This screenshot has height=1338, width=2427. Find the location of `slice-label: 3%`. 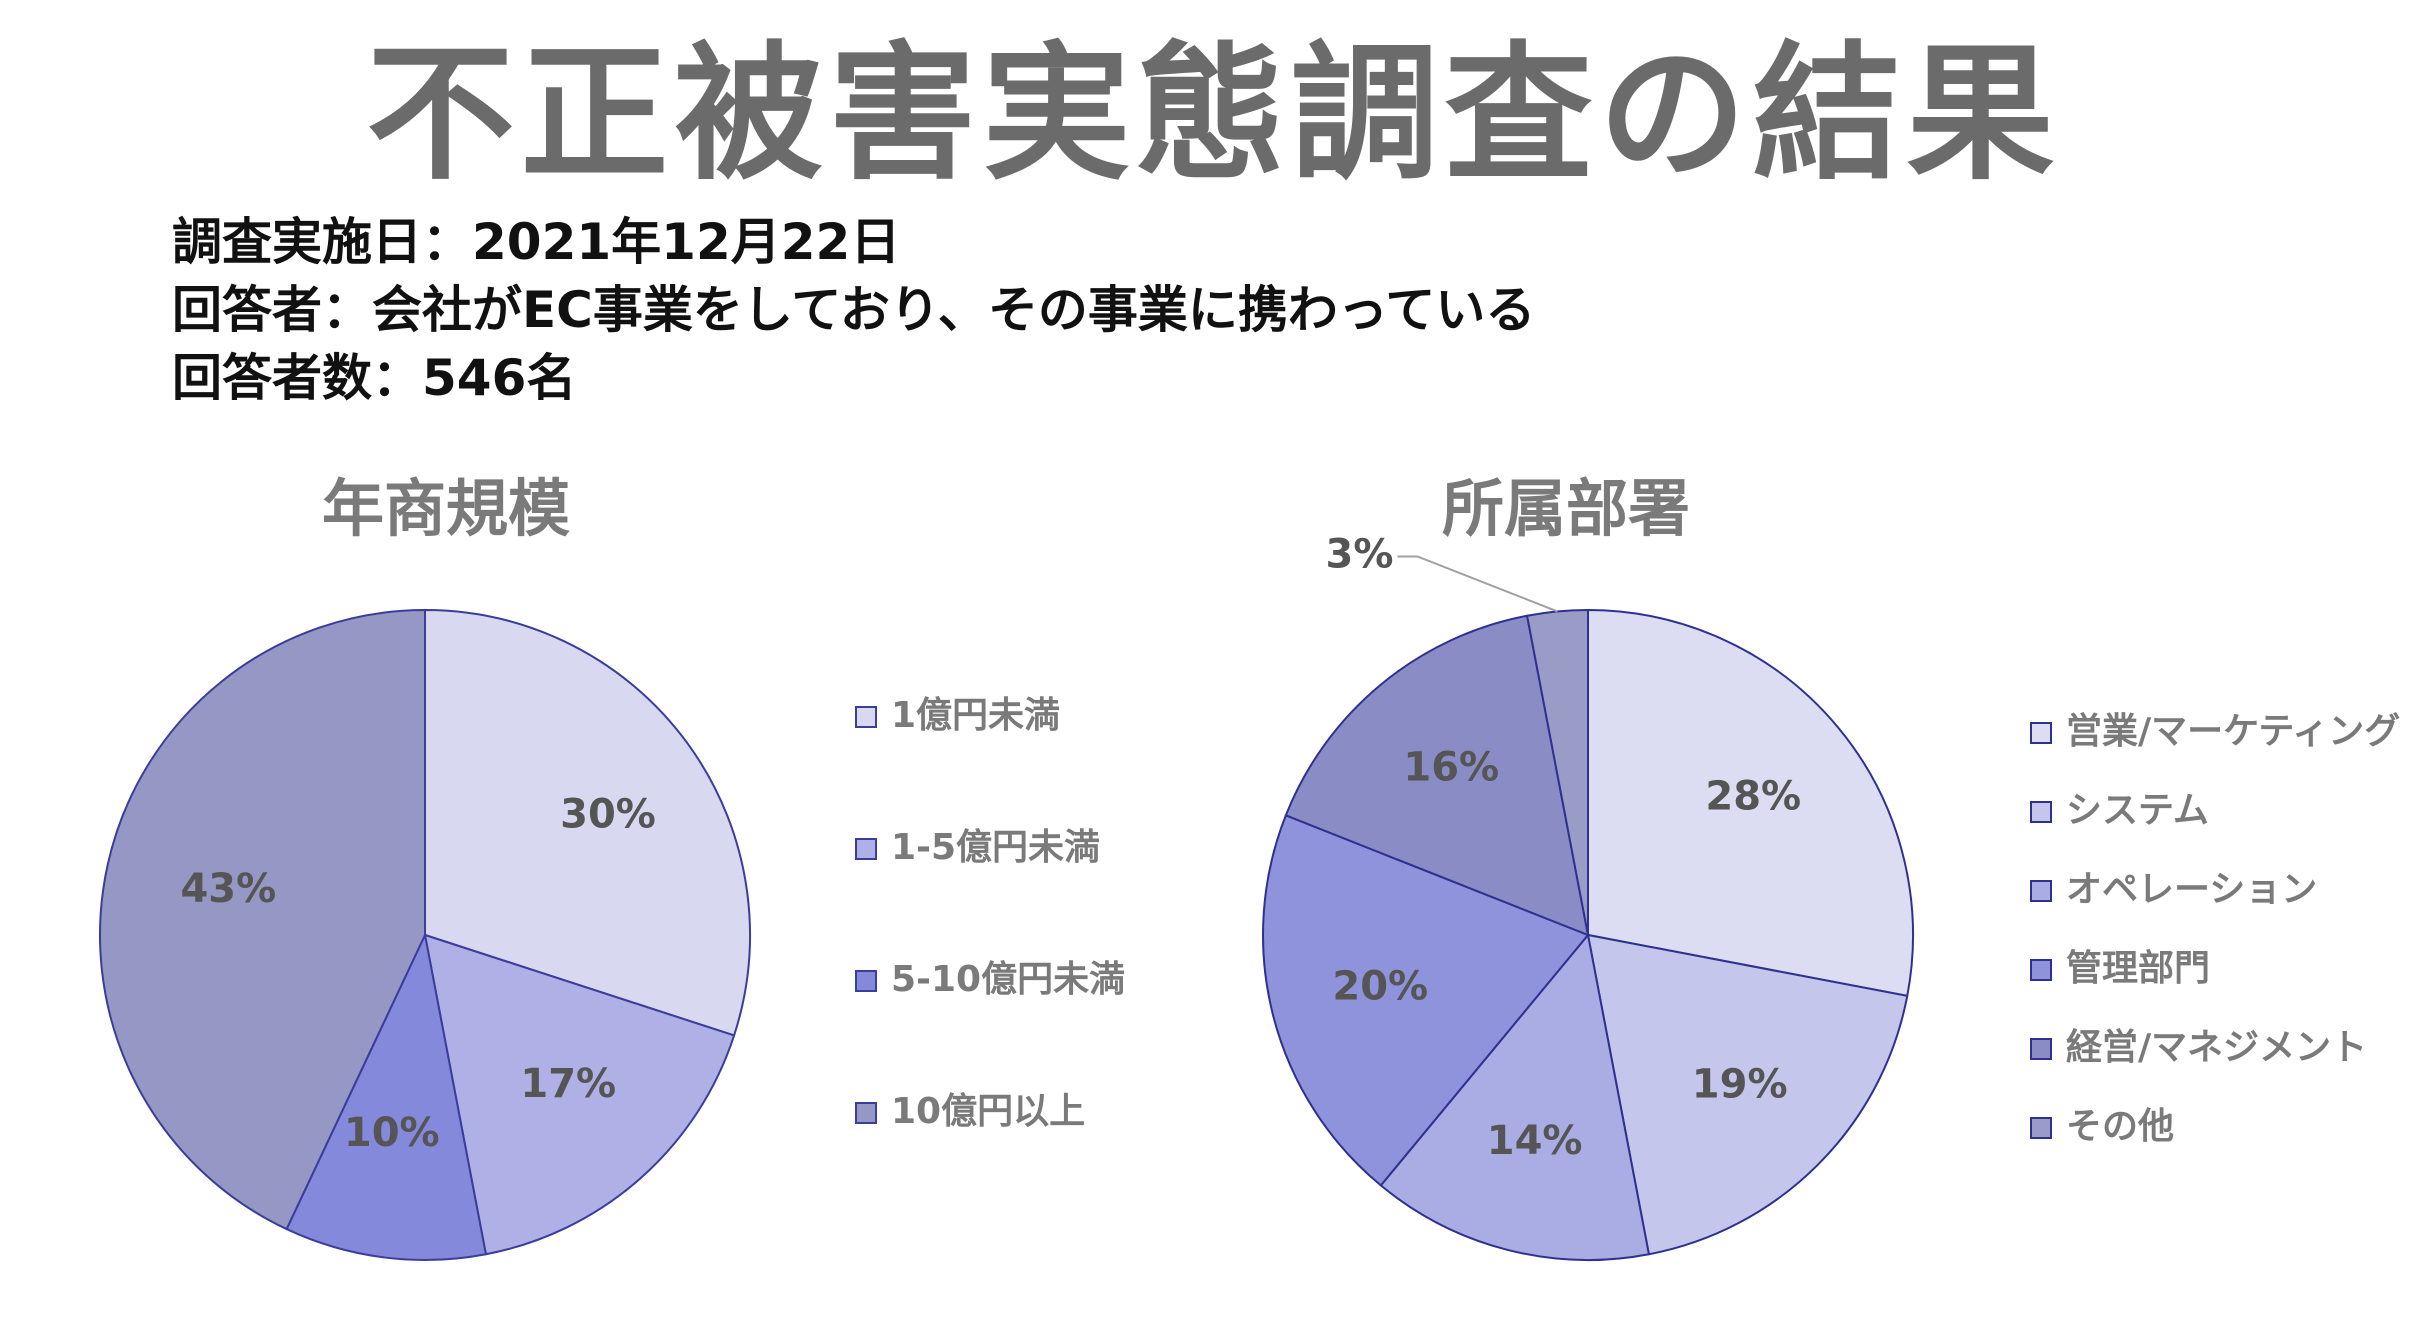

slice-label: 3% is located at coordinates (1359, 554).